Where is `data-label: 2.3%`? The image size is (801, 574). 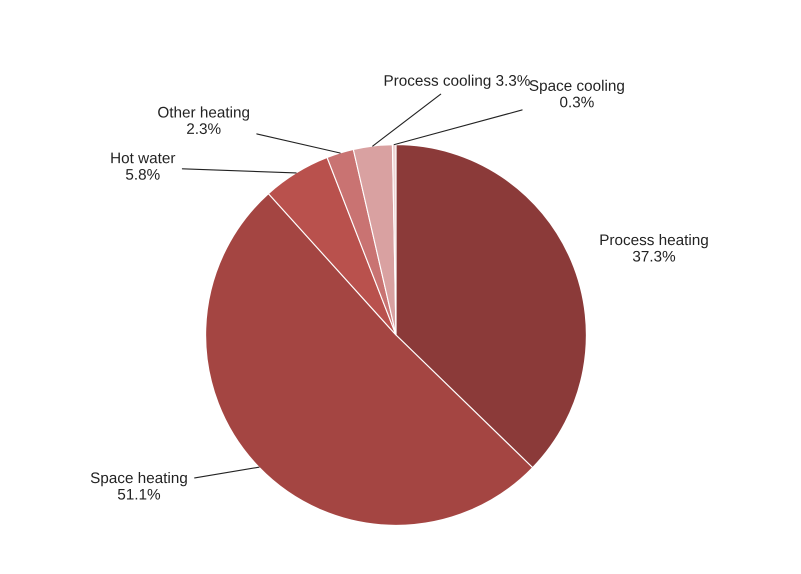
data-label: 2.3% is located at coordinates (204, 128).